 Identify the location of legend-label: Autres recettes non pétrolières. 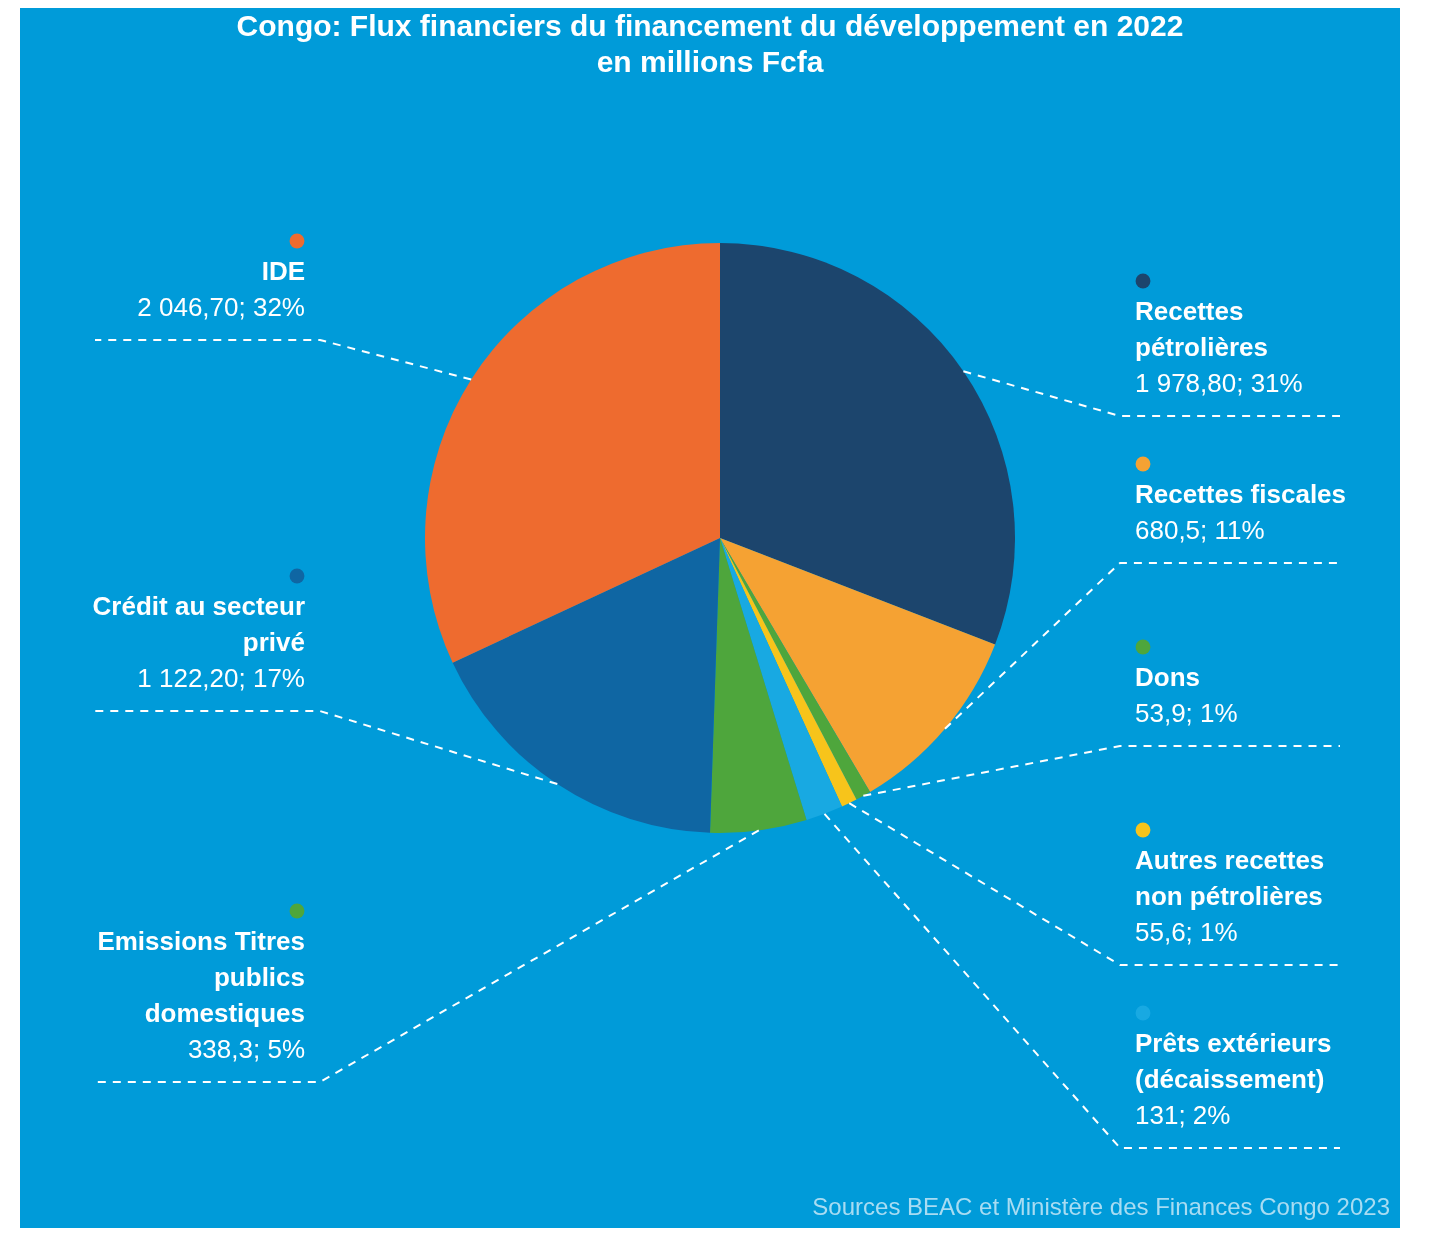
(1230, 878).